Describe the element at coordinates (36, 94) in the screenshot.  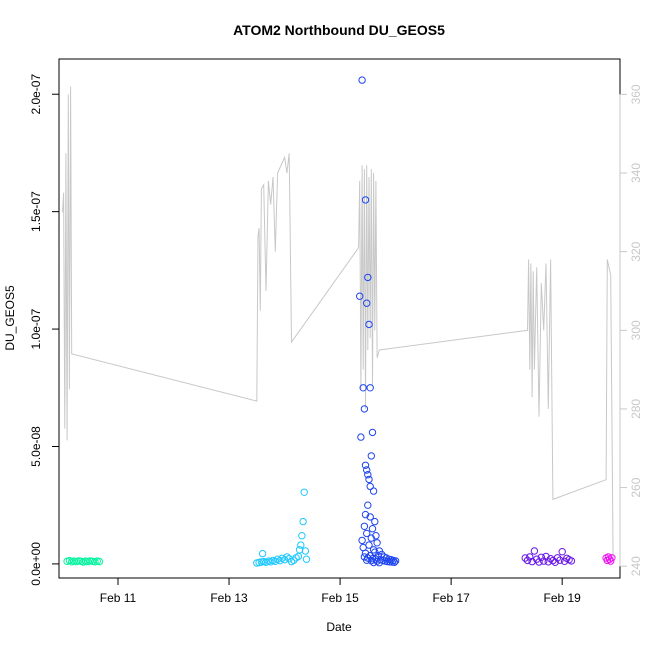
I see `y-tick-label: 2.0e-07` at that location.